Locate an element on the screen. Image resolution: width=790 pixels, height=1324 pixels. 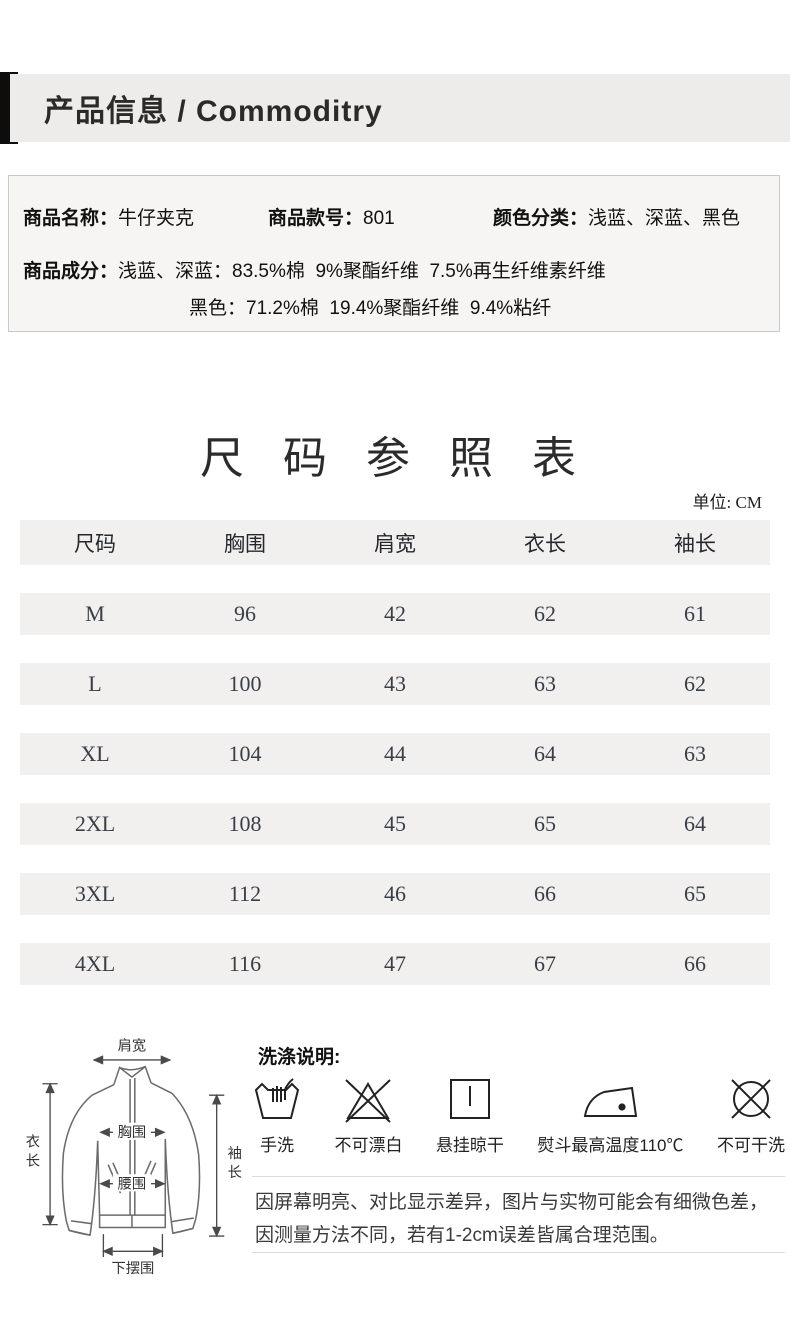
iron-max-110-icon is located at coordinates (611, 1101).